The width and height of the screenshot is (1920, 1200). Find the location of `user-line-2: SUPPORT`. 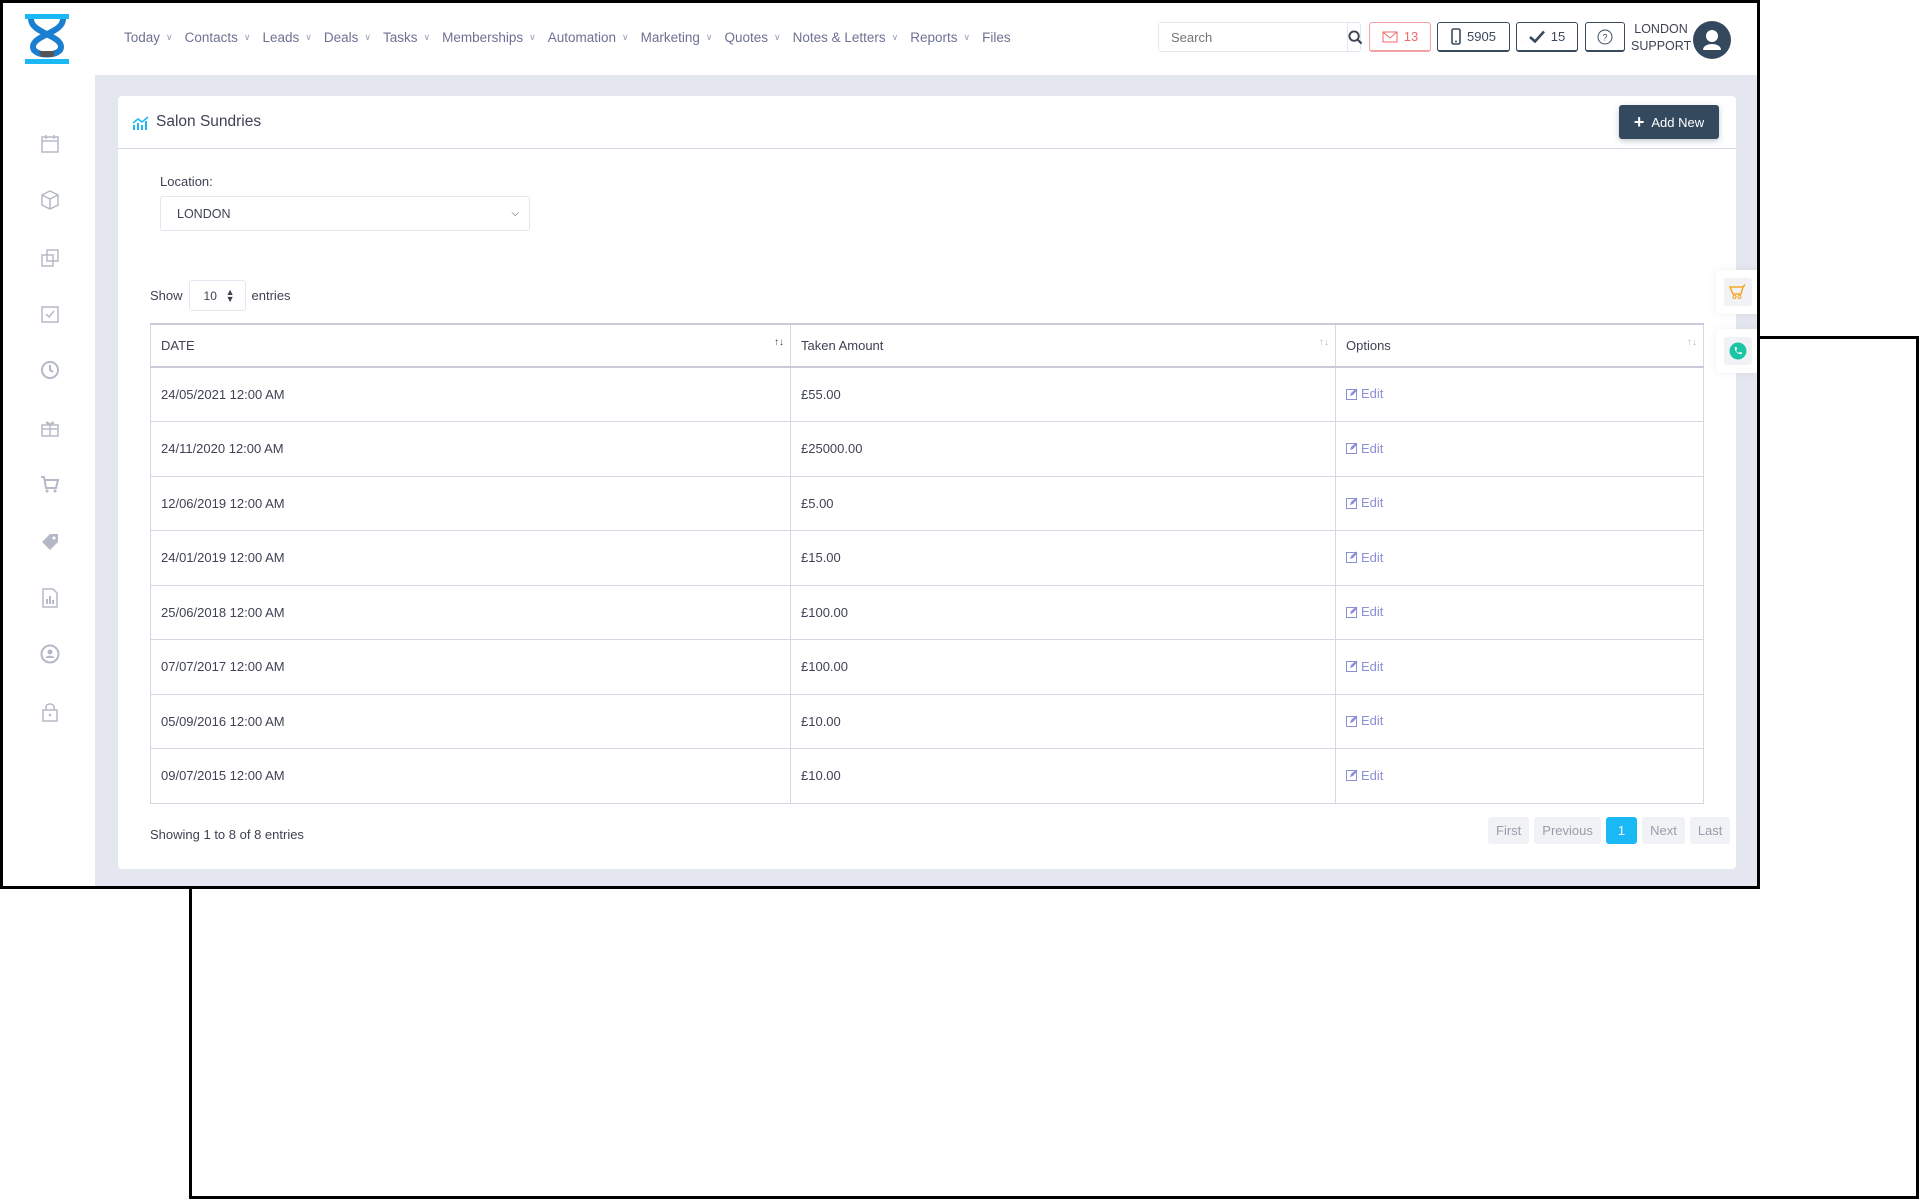

user-line-2: SUPPORT is located at coordinates (1661, 46).